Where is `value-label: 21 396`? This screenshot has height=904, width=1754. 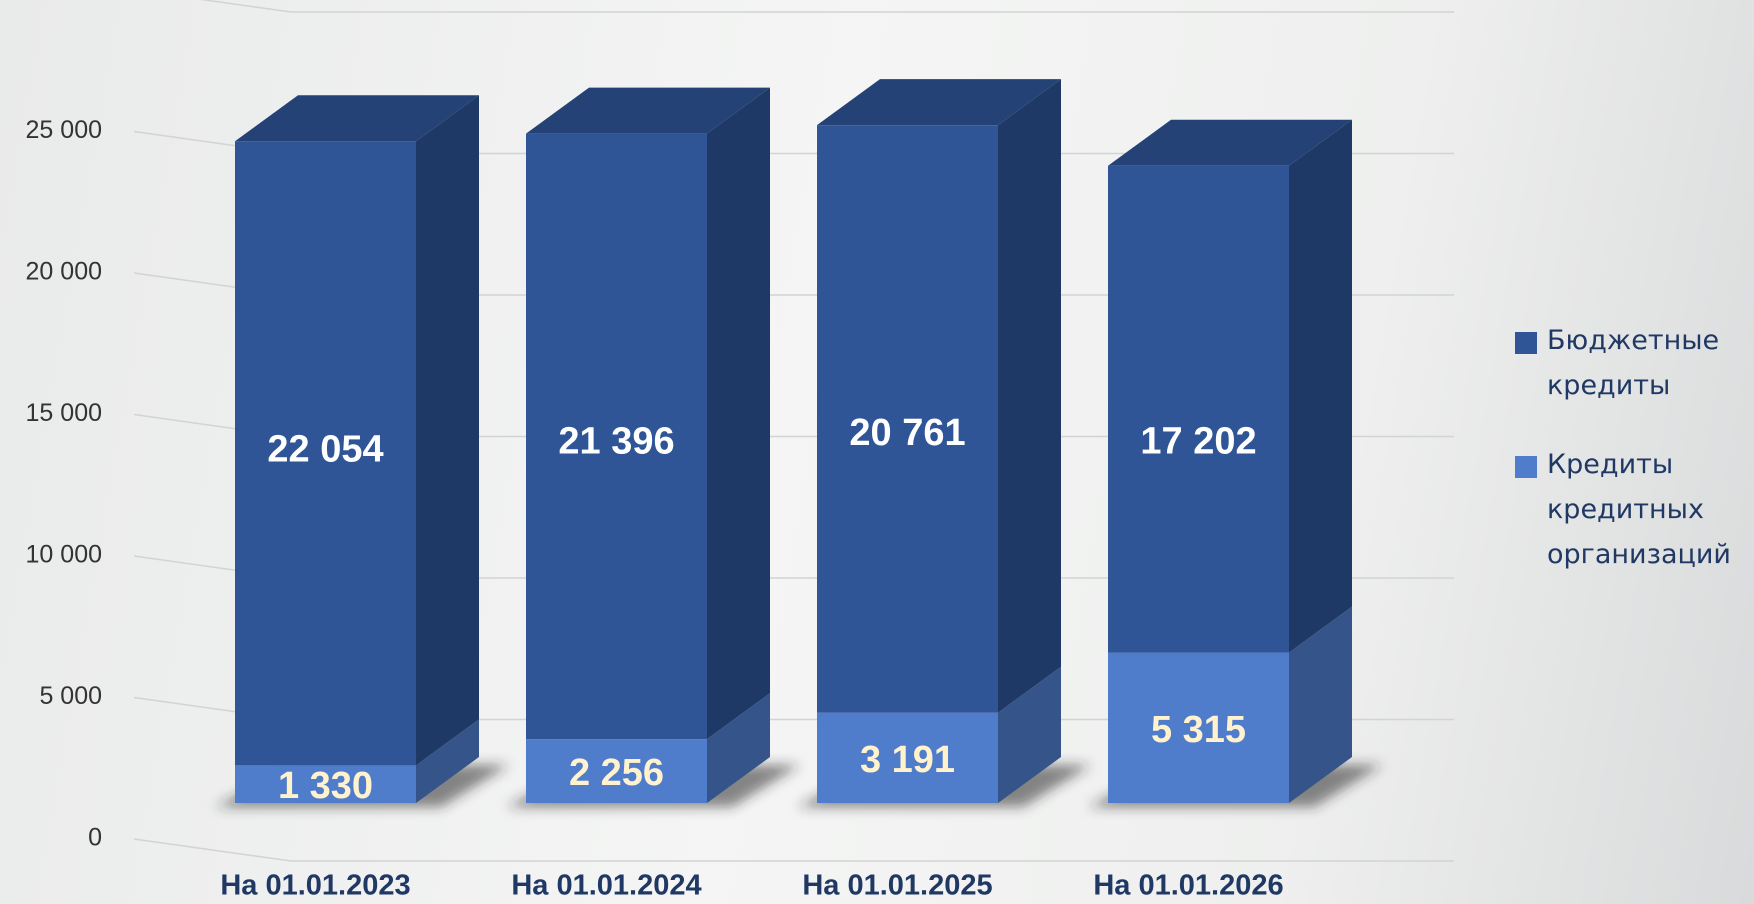
value-label: 21 396 is located at coordinates (616, 442).